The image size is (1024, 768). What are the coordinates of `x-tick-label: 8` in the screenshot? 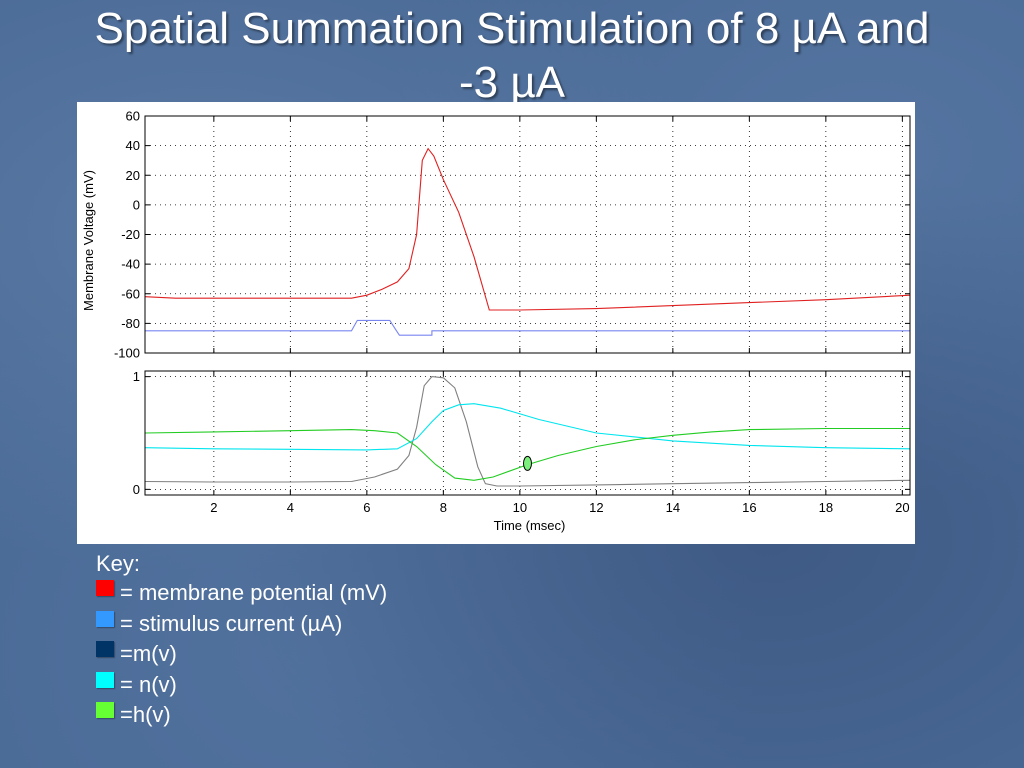 It's located at (443, 507).